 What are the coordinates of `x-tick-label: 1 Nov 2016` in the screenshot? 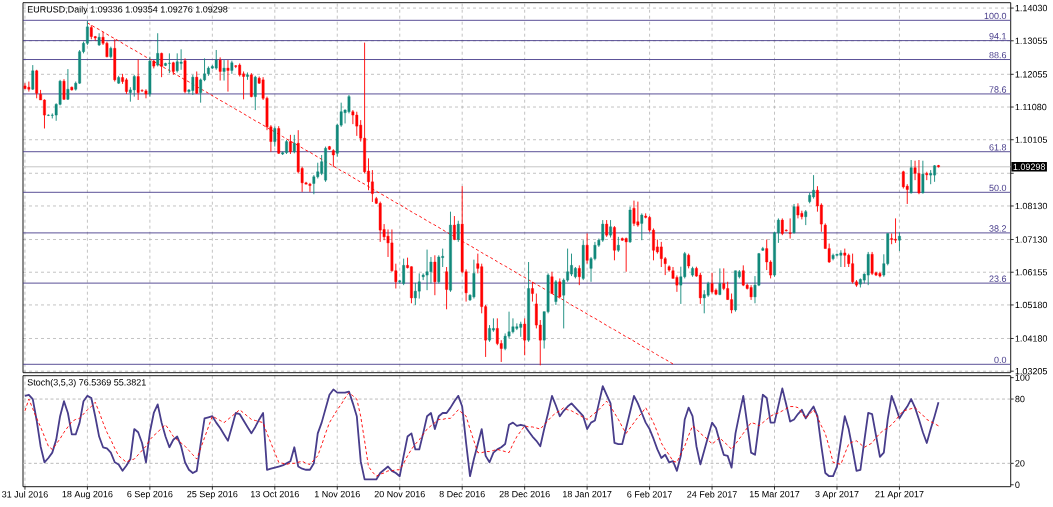 It's located at (337, 494).